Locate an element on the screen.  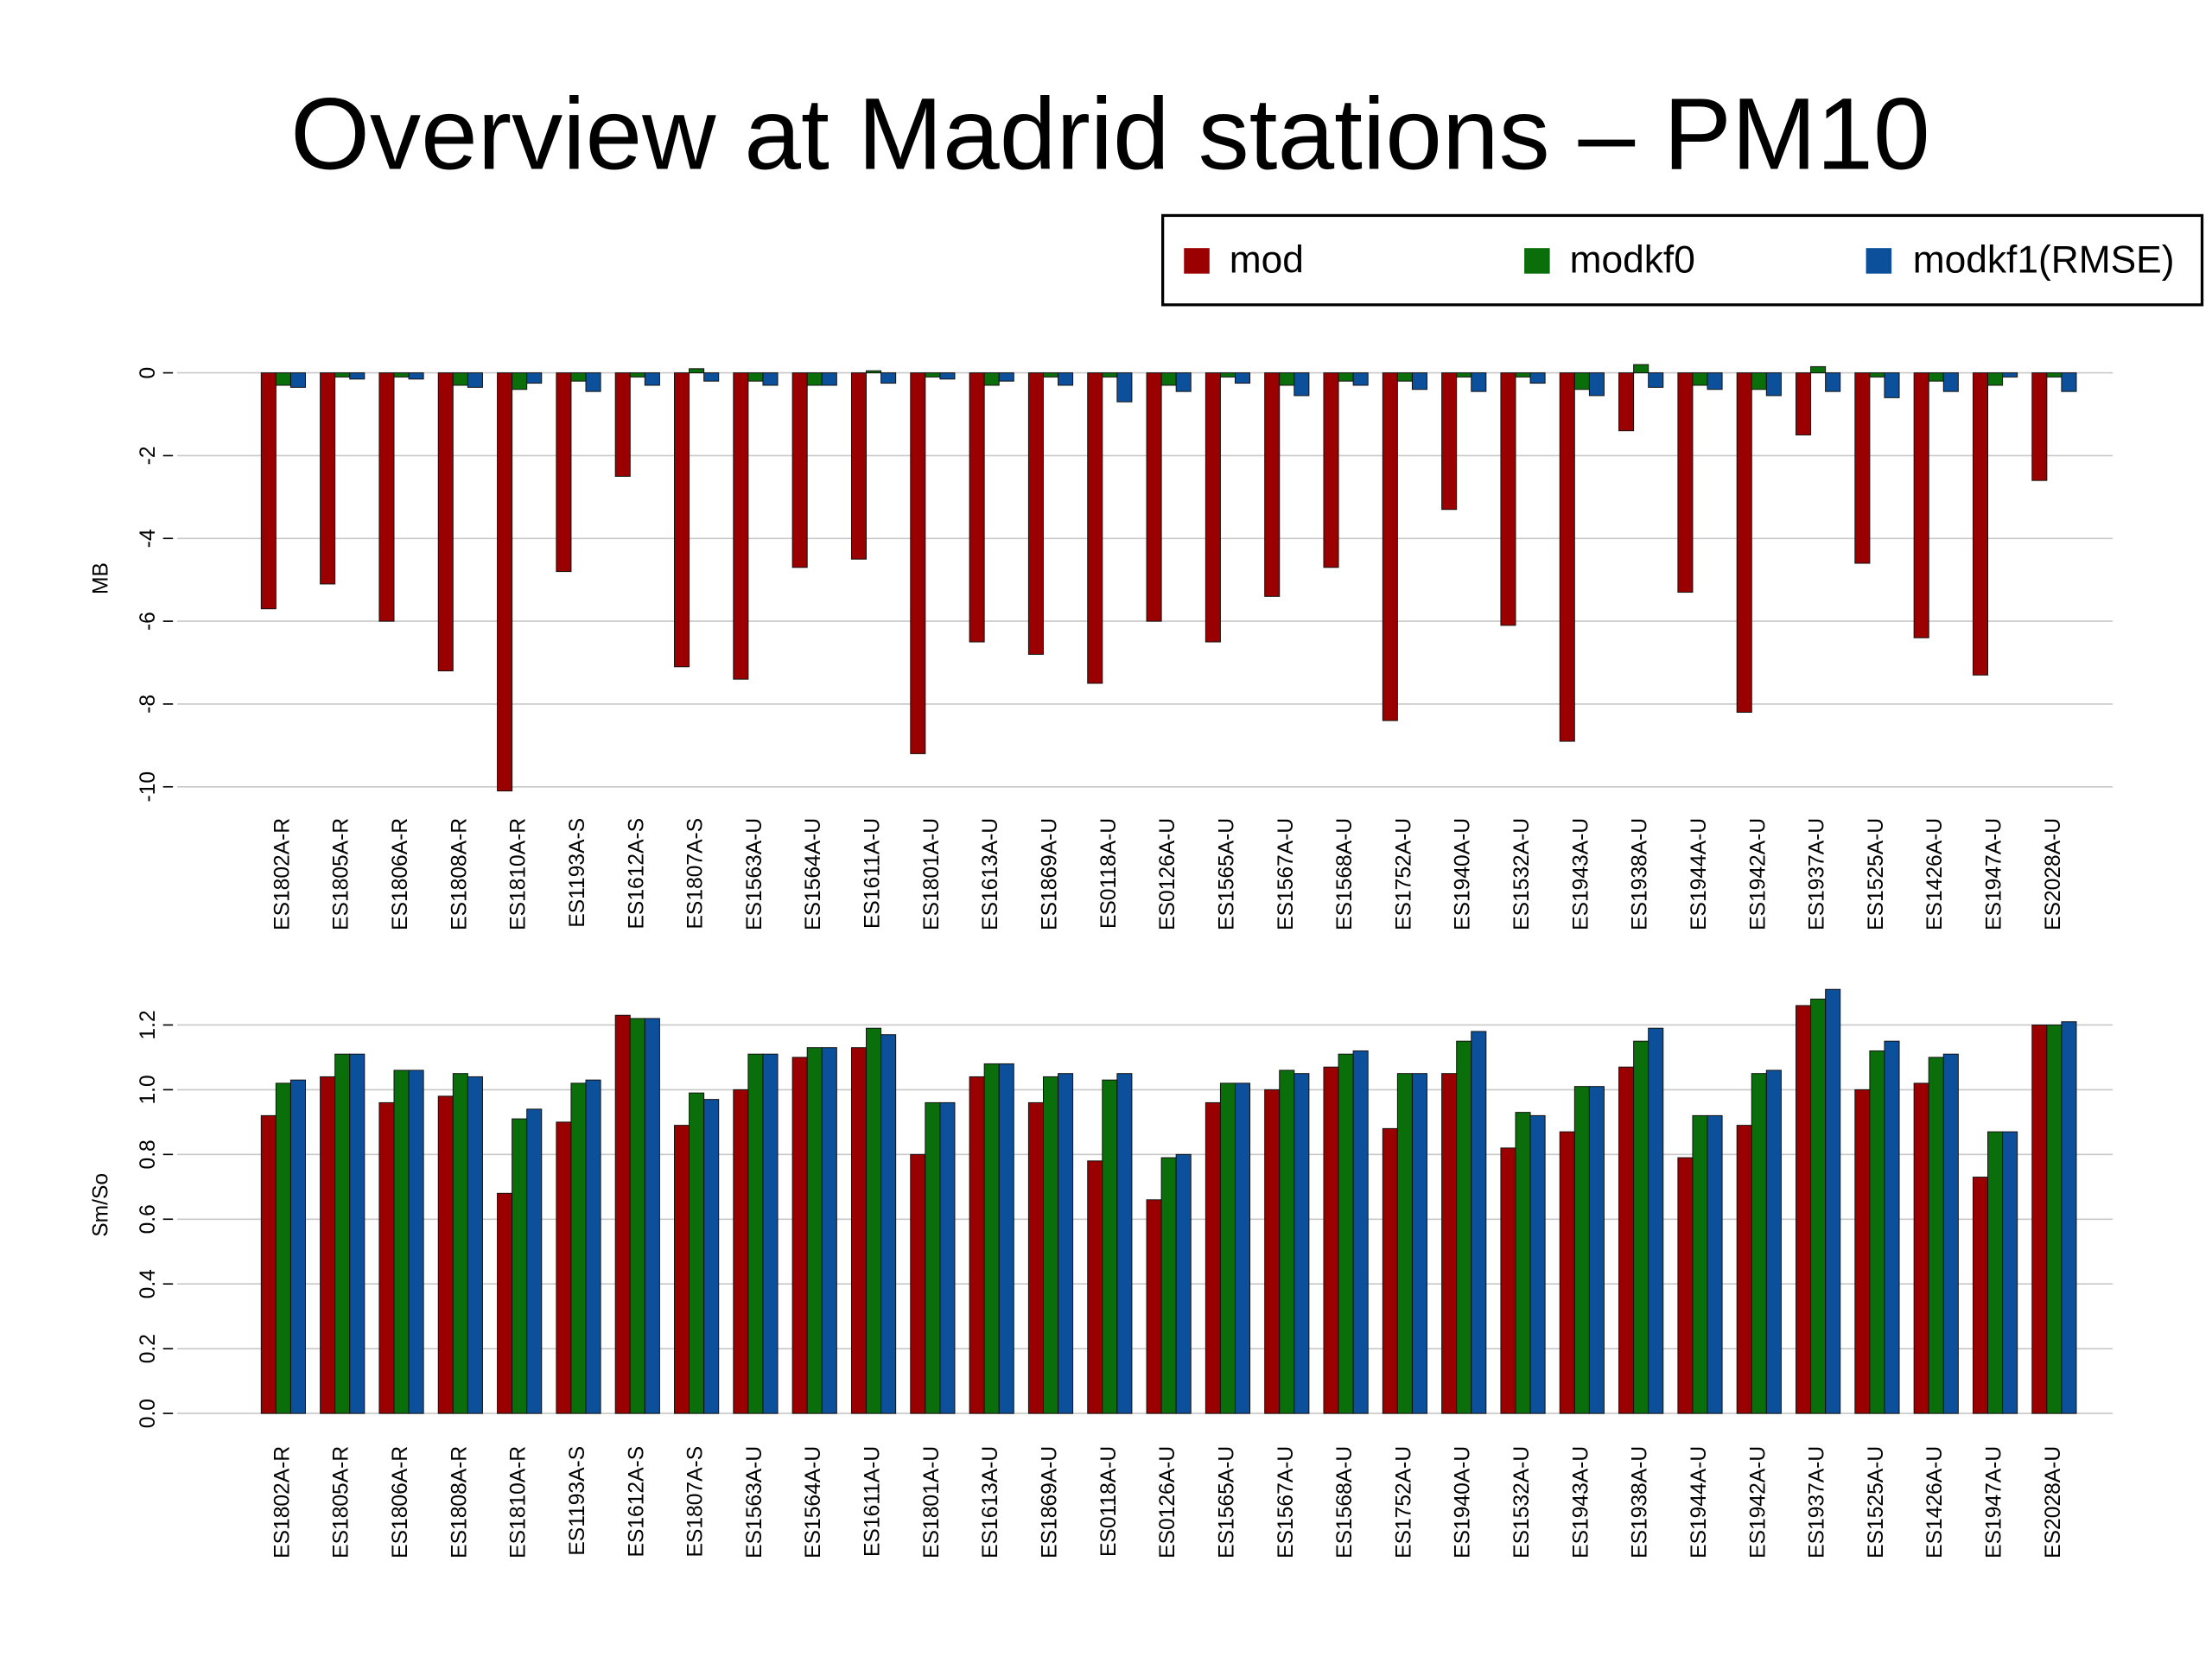
x-tick-label: ES0126A-U is located at coordinates (1167, 1502).